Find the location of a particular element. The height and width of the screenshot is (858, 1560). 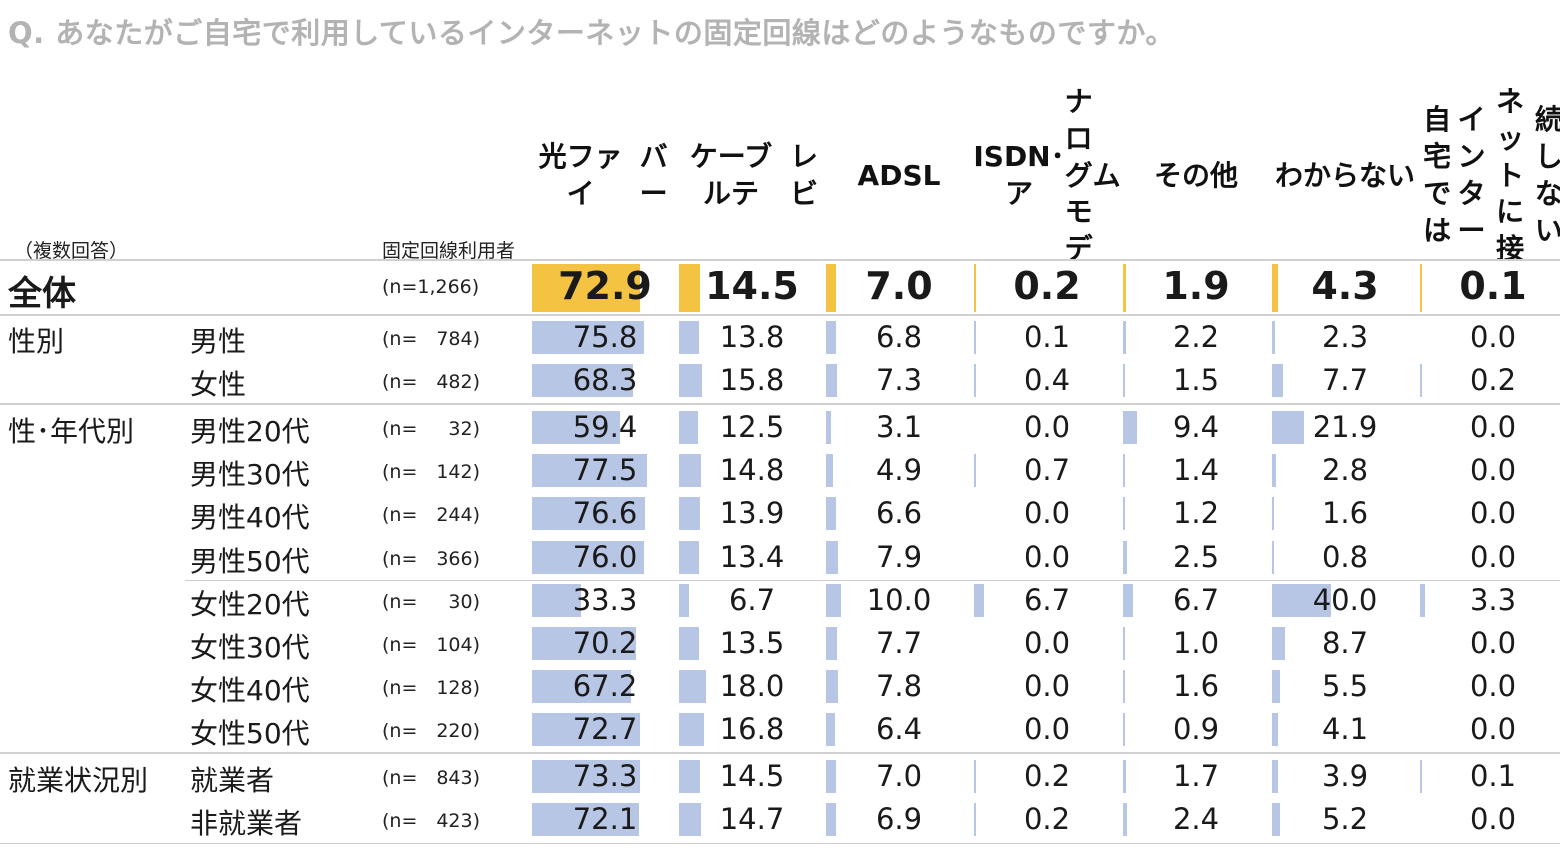

row-label: 女性 is located at coordinates (218, 385).